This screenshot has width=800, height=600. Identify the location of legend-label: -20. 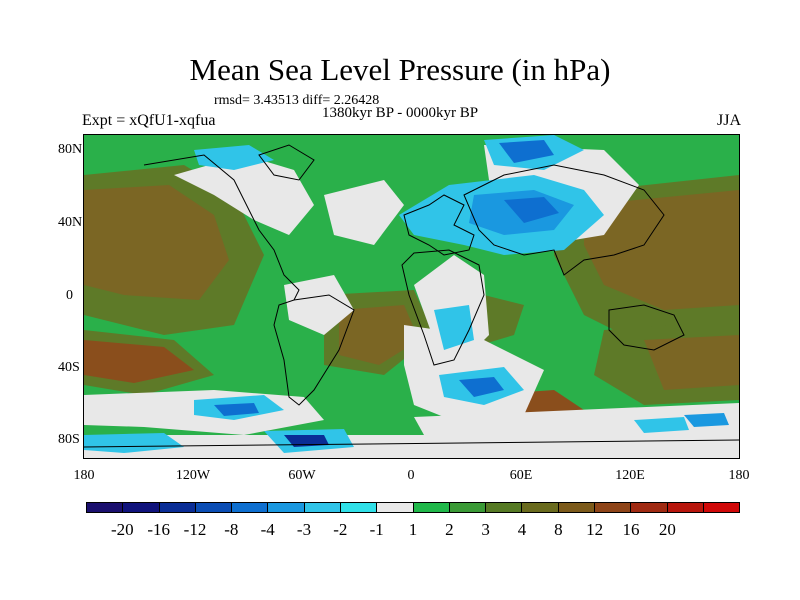
(122, 529).